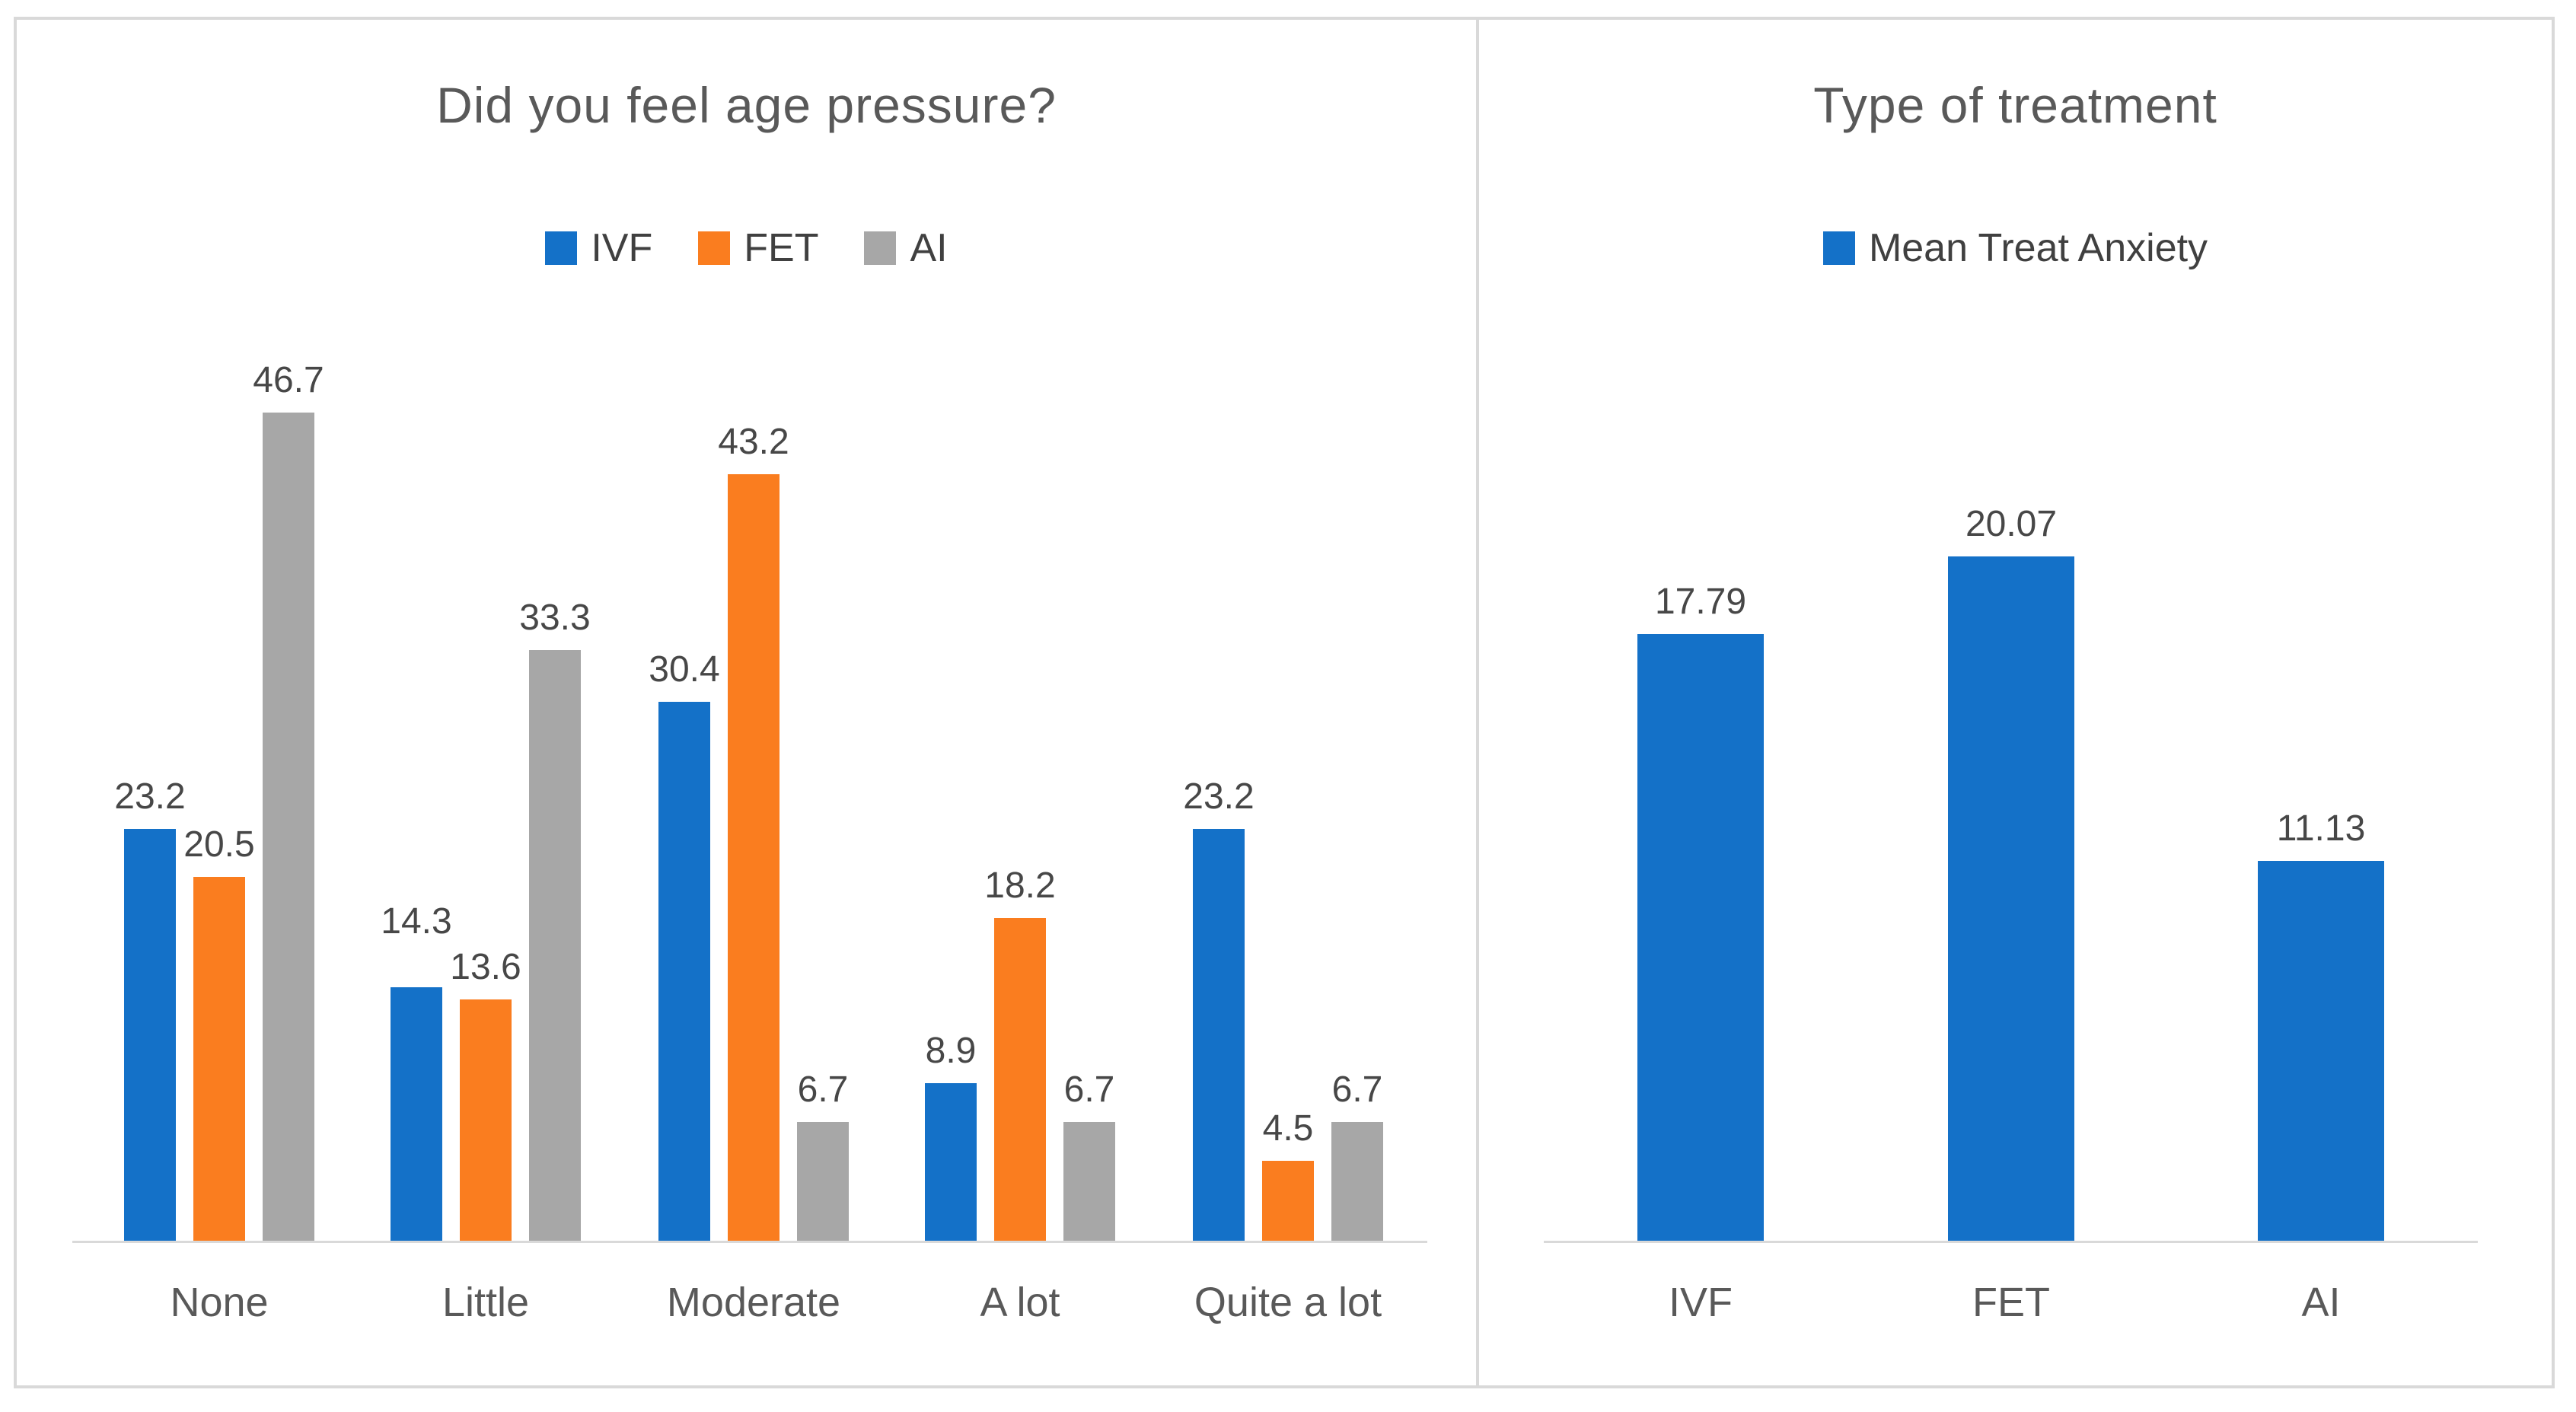 This screenshot has width=2576, height=1412. I want to click on bar-ivf-little, so click(416, 1114).